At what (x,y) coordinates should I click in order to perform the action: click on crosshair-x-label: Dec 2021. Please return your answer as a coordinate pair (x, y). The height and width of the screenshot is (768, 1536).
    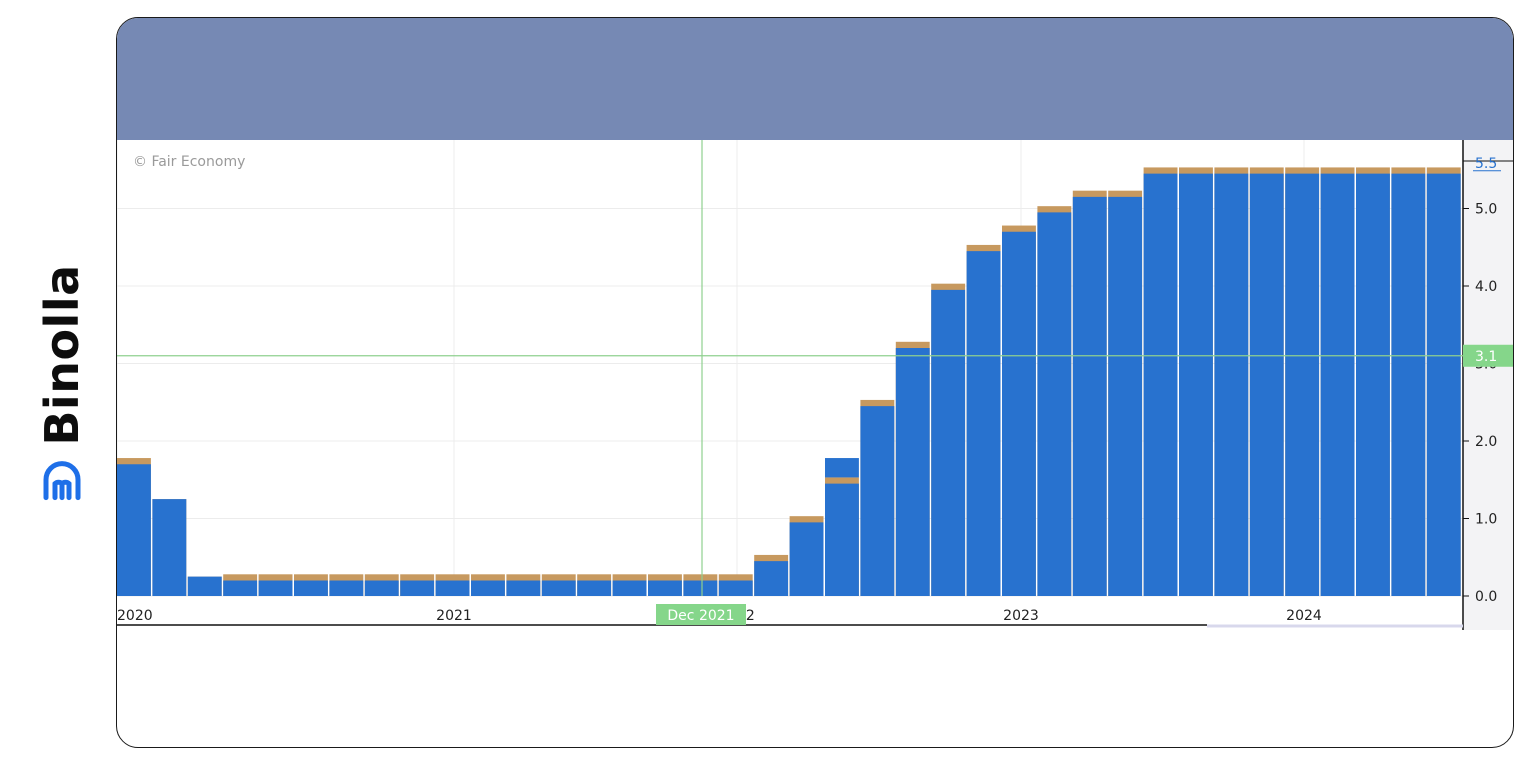
    Looking at the image, I should click on (700, 616).